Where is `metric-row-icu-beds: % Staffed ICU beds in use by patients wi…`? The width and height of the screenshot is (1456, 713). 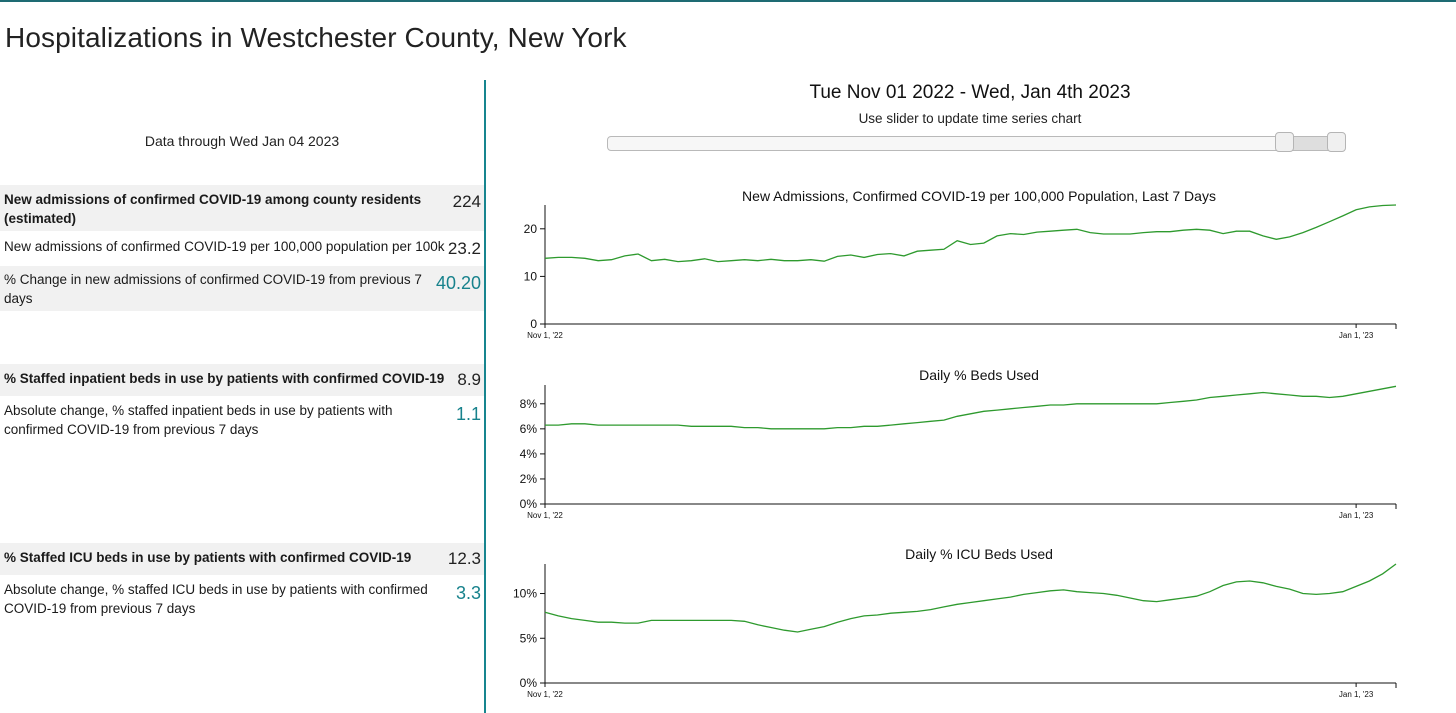 metric-row-icu-beds: % Staffed ICU beds in use by patients wi… is located at coordinates (242, 559).